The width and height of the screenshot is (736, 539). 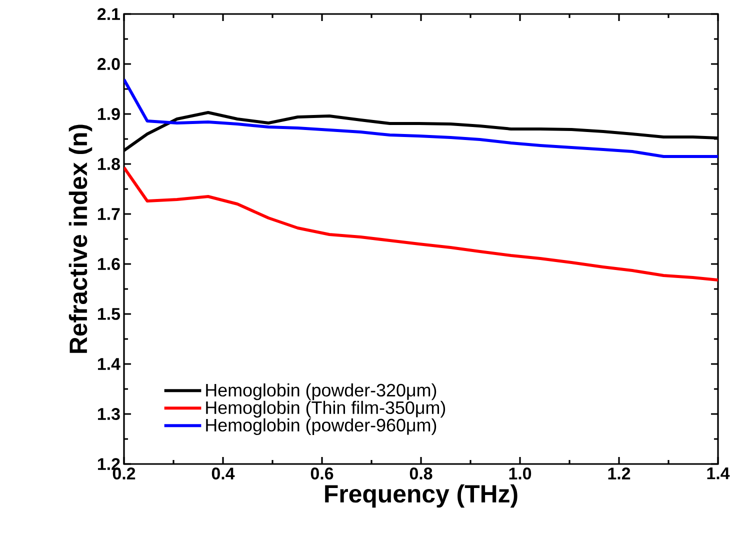 What do you see at coordinates (109, 164) in the screenshot?
I see `y-tick-label: 1.8` at bounding box center [109, 164].